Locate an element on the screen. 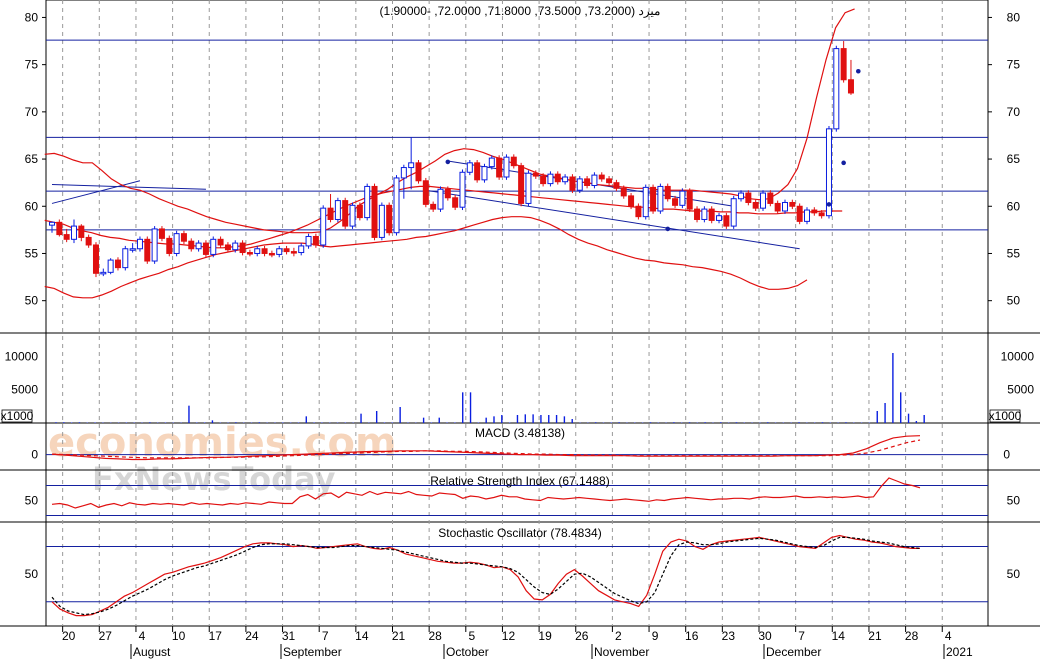 This screenshot has height=659, width=1040. volume-tick-label-right: 10000 is located at coordinates (1018, 356).